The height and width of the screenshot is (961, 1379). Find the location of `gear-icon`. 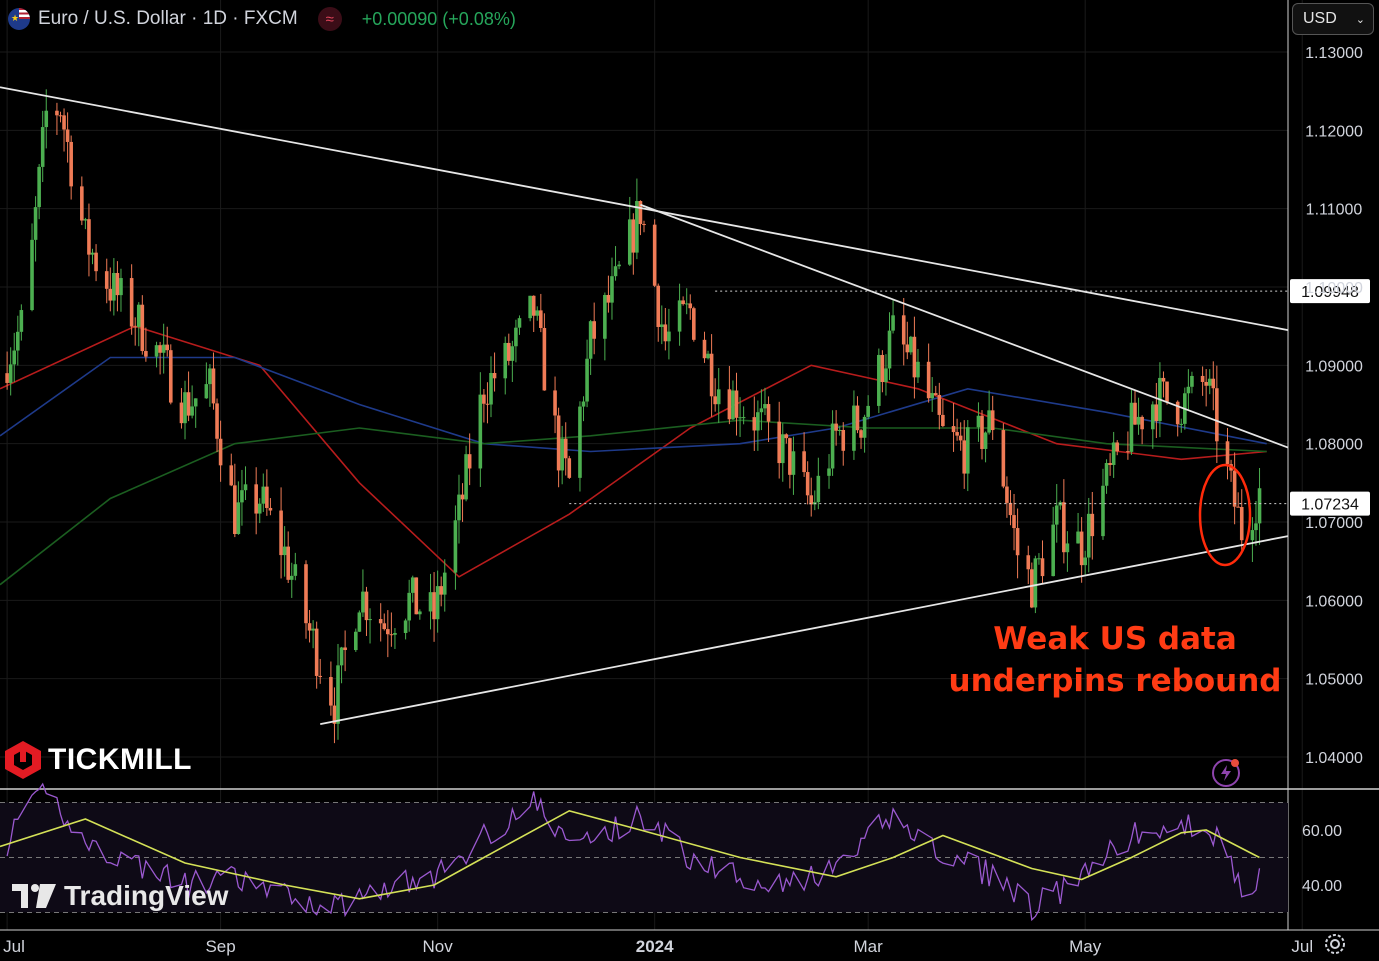

gear-icon is located at coordinates (1335, 944).